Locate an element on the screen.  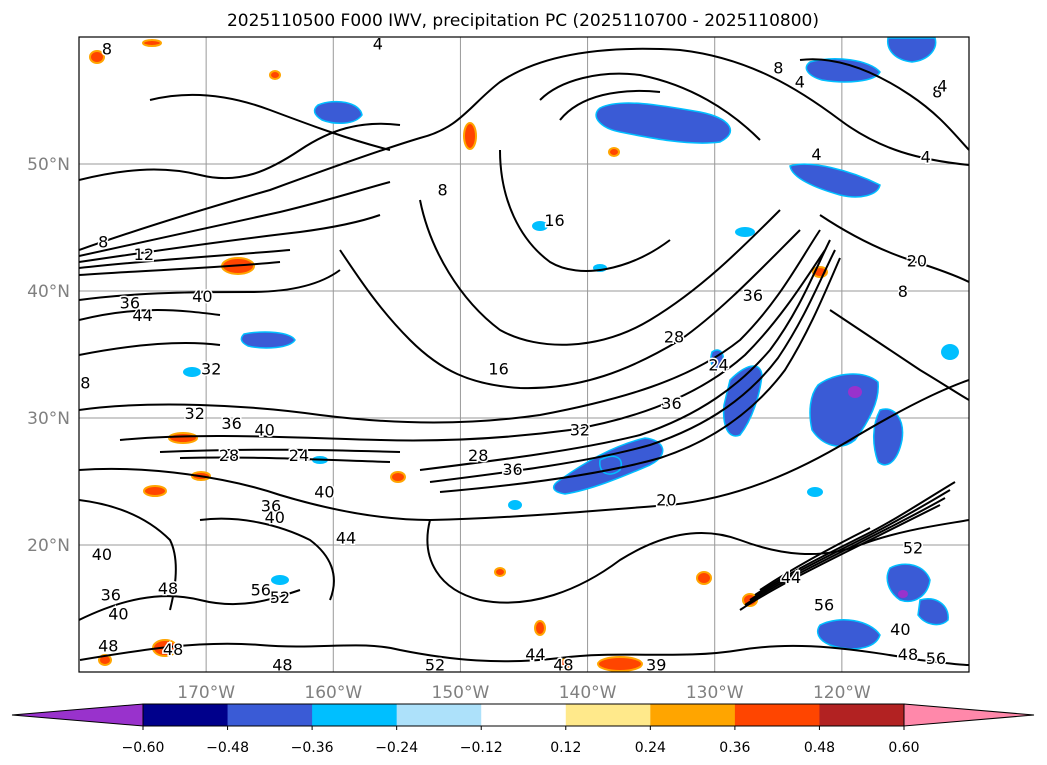
colorbar-tick-label: −0.60 is located at coordinates (143, 748).